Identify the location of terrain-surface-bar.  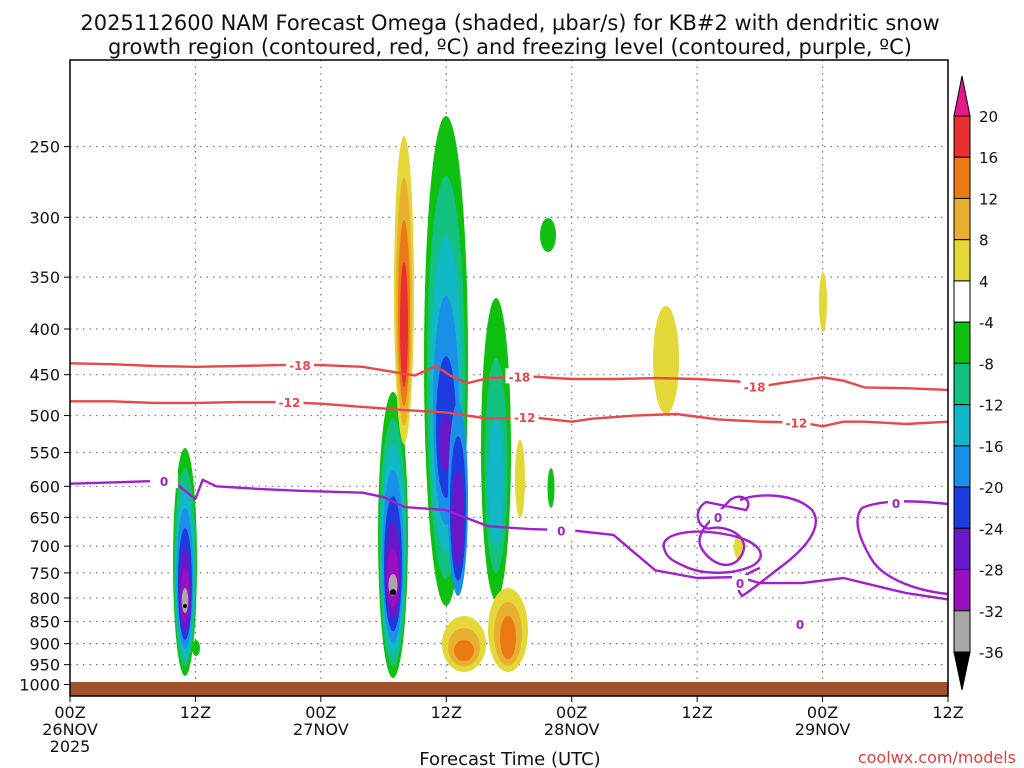
(509, 689).